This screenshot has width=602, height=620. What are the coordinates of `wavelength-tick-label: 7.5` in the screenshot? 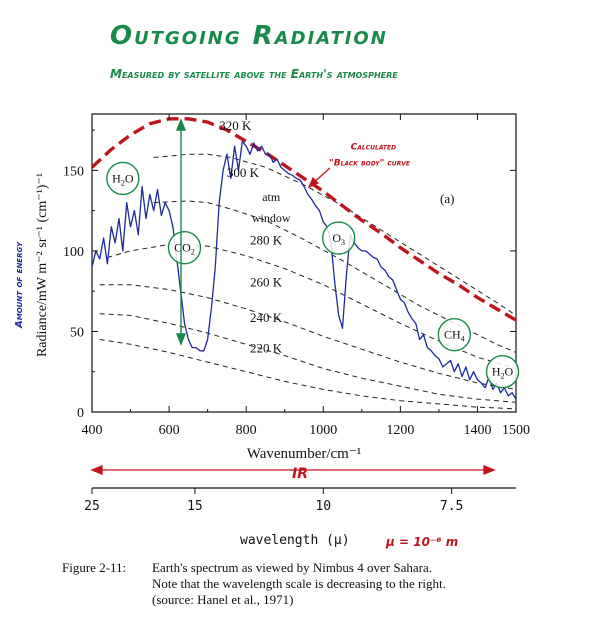 It's located at (451, 506).